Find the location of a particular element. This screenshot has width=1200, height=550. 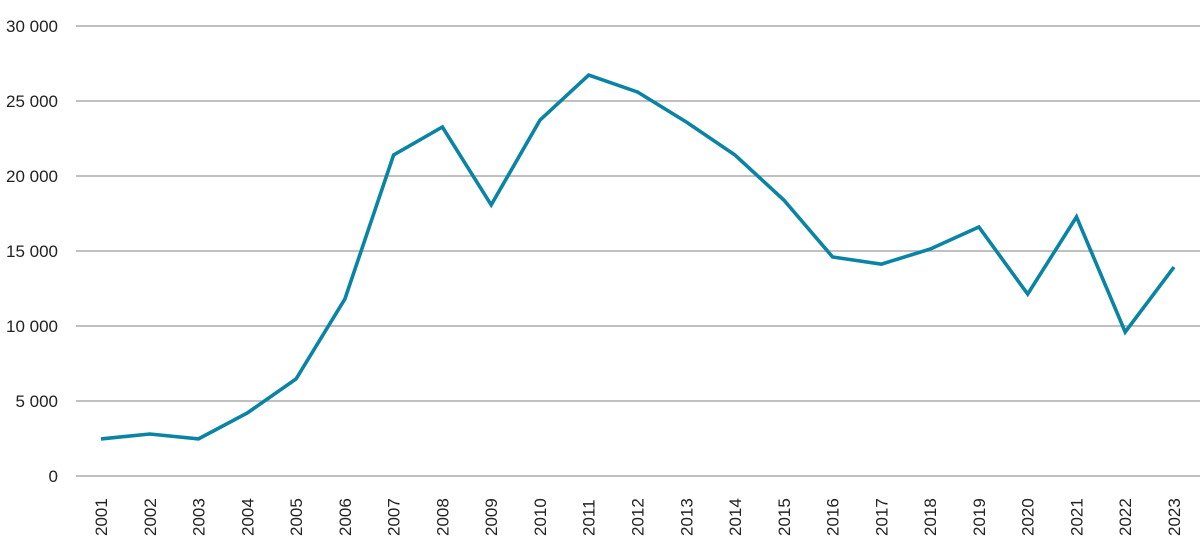

x-tick-label: 2015 is located at coordinates (784, 517).